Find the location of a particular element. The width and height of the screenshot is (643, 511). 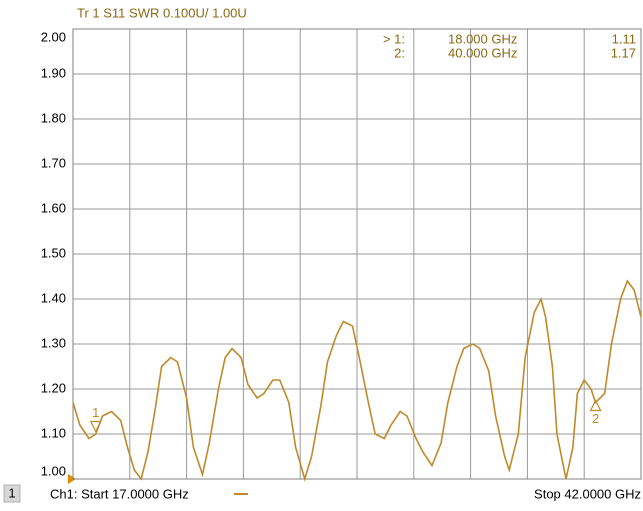

reference-arrow is located at coordinates (72, 479).